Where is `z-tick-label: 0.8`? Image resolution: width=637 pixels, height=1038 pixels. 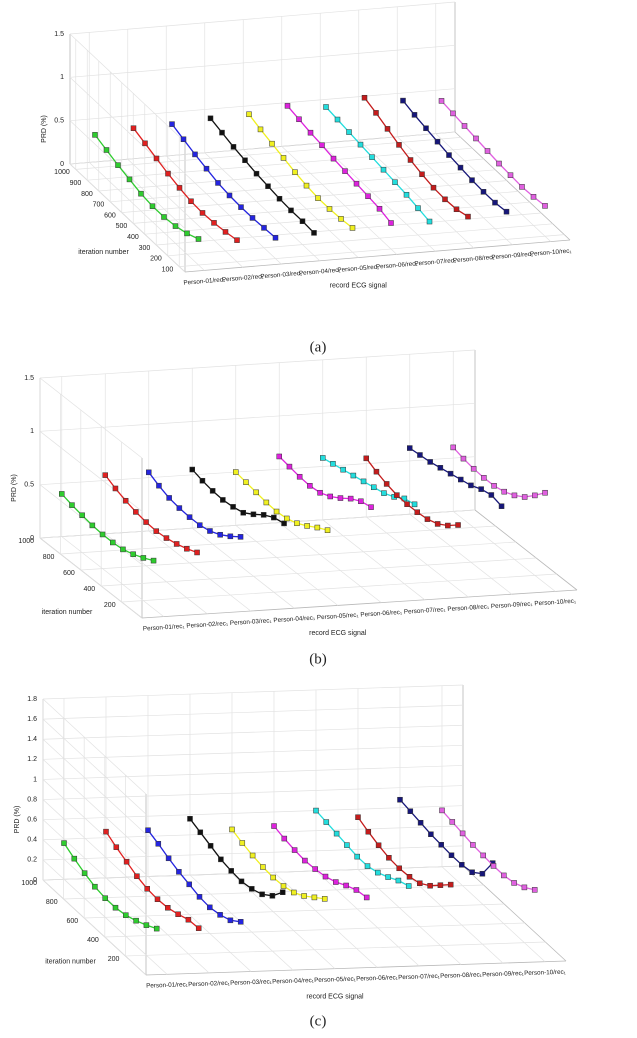 z-tick-label: 0.8 is located at coordinates (32, 799).